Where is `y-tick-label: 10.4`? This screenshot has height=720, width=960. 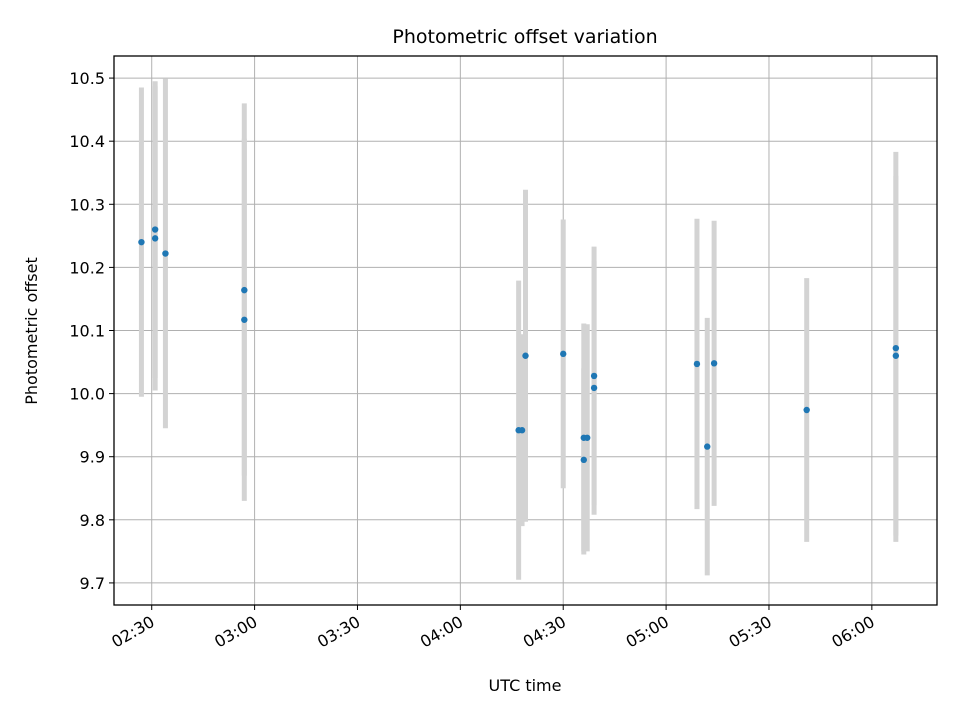
y-tick-label: 10.4 is located at coordinates (87, 141).